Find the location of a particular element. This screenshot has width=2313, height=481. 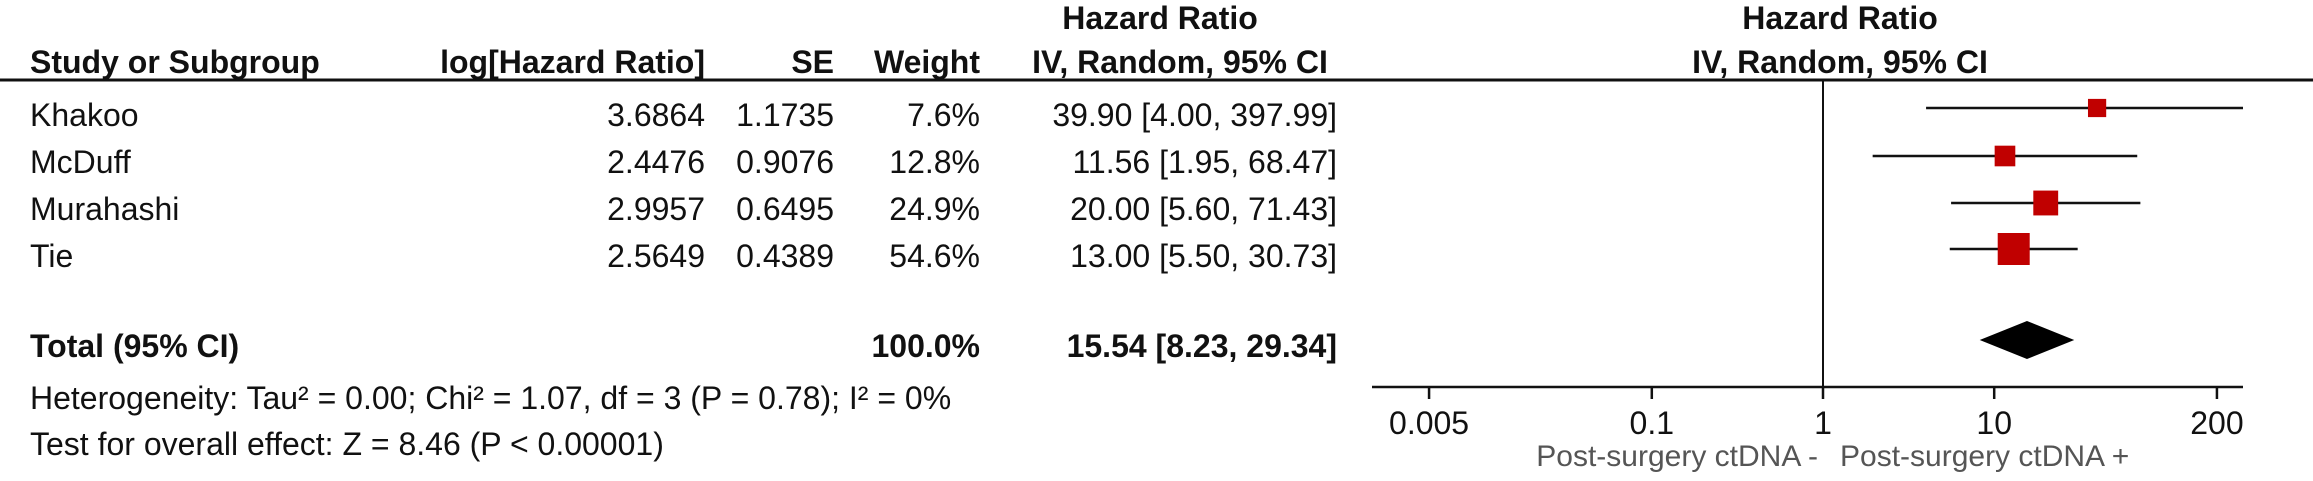

x-tick-label: 200 is located at coordinates (2216, 423).